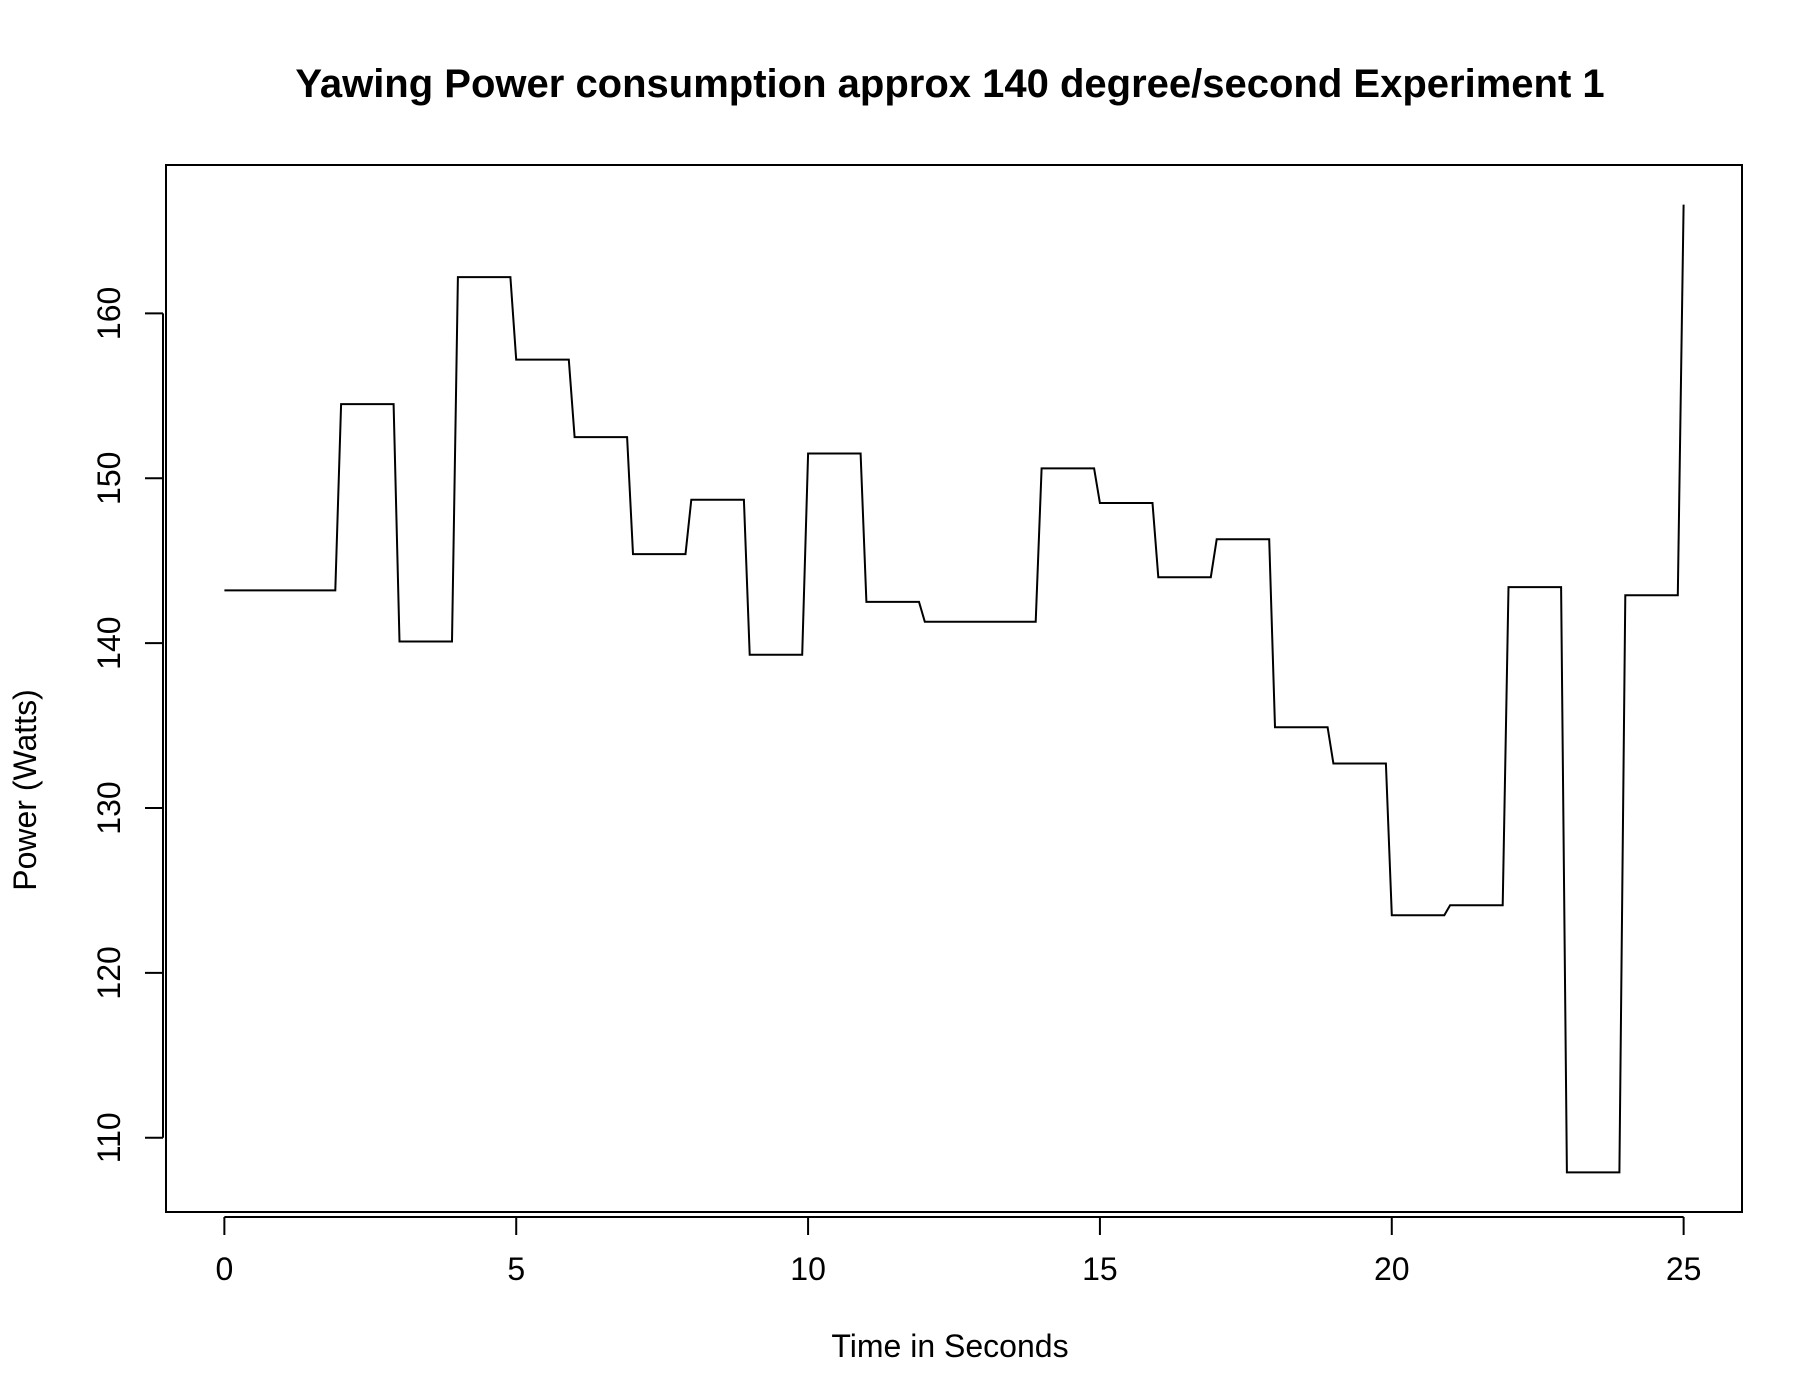 This screenshot has width=1800, height=1400. Describe the element at coordinates (25, 790) in the screenshot. I see `y-axis-label: Power (Watts)` at that location.